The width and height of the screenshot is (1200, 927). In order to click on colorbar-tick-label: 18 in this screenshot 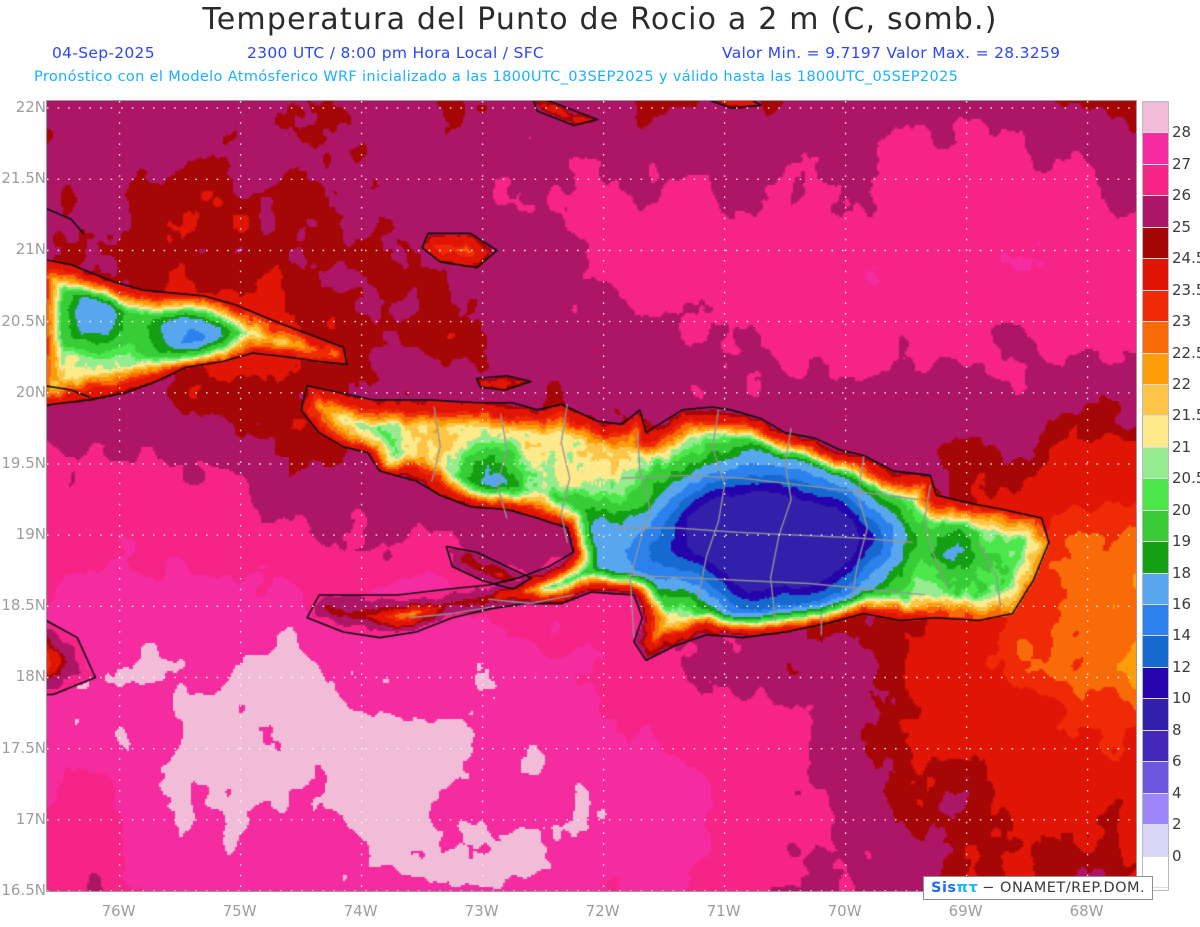, I will do `click(1182, 572)`.